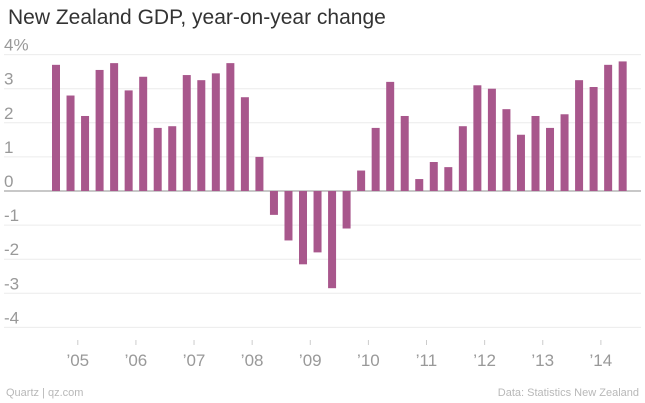 This screenshot has width=645, height=403. I want to click on x-tick-label: ’07, so click(194, 360).